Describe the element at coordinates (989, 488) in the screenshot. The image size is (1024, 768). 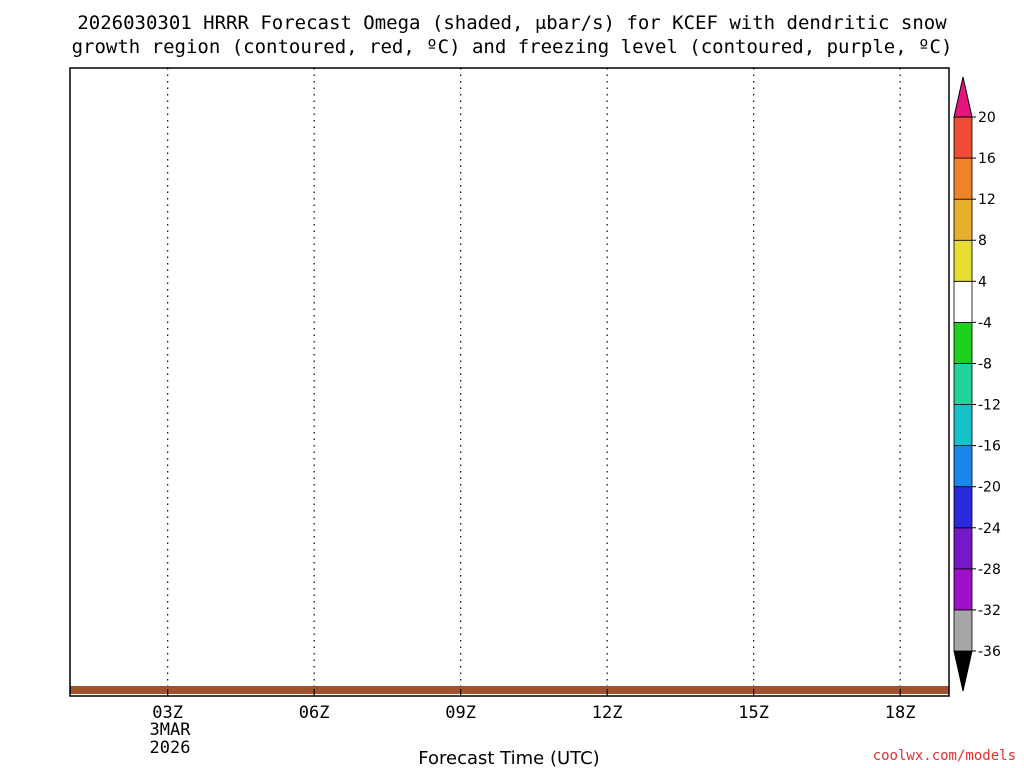
I see `colorbar-label-4: -20` at that location.